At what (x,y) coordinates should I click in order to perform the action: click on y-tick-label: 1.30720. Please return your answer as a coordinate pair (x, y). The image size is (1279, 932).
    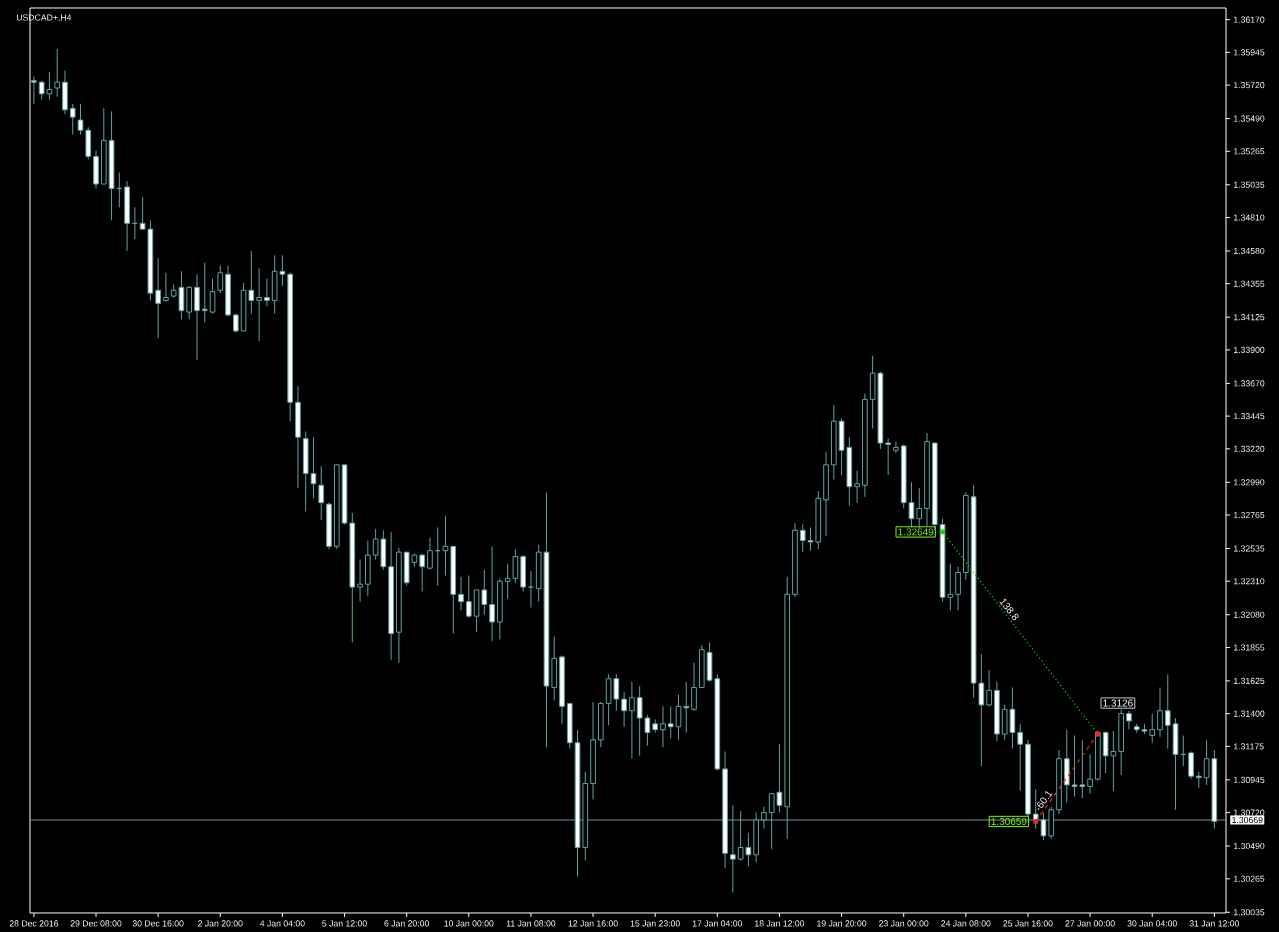
    Looking at the image, I should click on (1249, 812).